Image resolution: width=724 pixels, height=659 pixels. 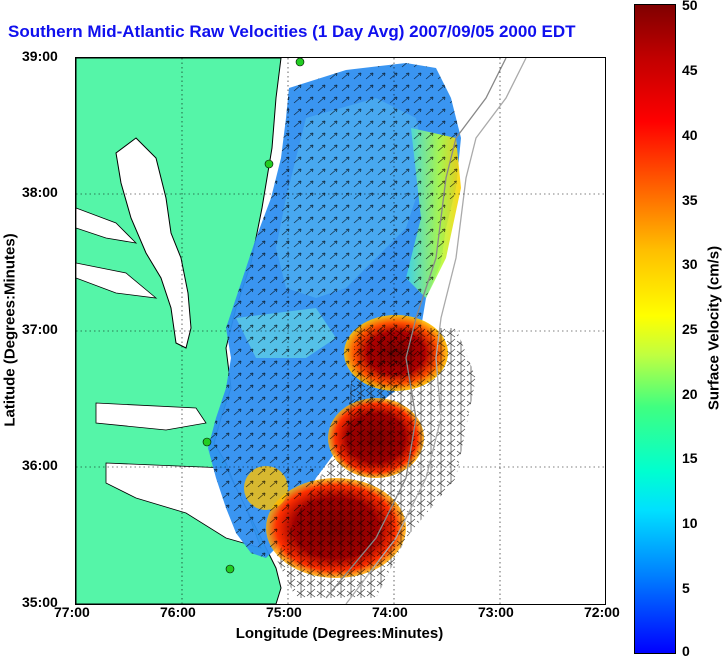 What do you see at coordinates (40, 329) in the screenshot?
I see `y-tick-label: 37:00` at bounding box center [40, 329].